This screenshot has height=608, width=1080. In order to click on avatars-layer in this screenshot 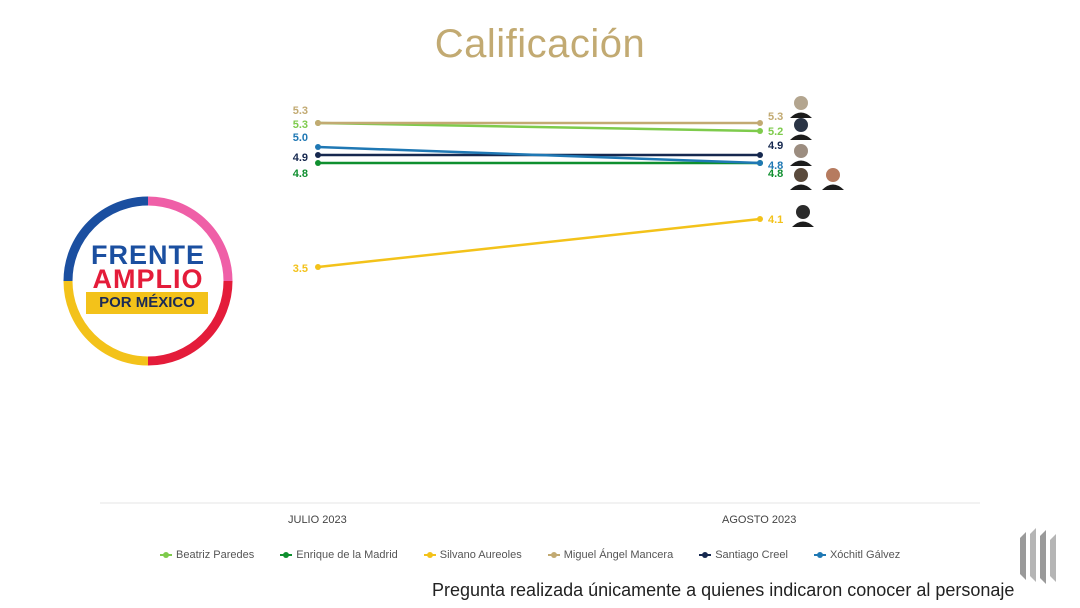, I will do `click(817, 161)`.